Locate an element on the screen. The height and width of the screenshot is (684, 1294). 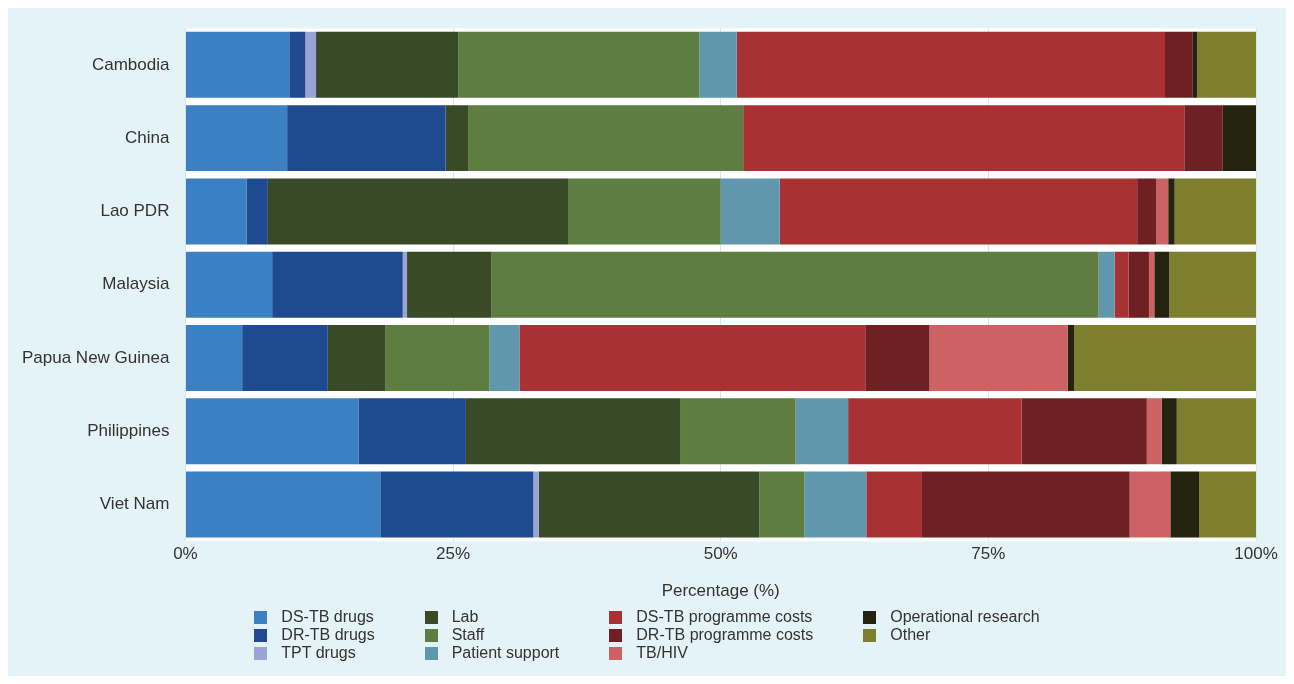
y-tick-label: Papua New Guinea is located at coordinates (95, 357).